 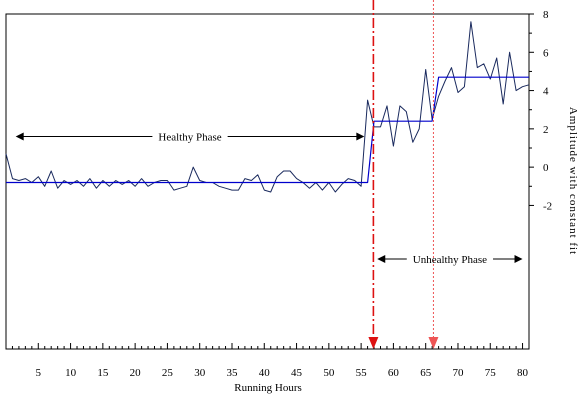 I want to click on x-tick-label: 65, so click(x=426, y=373).